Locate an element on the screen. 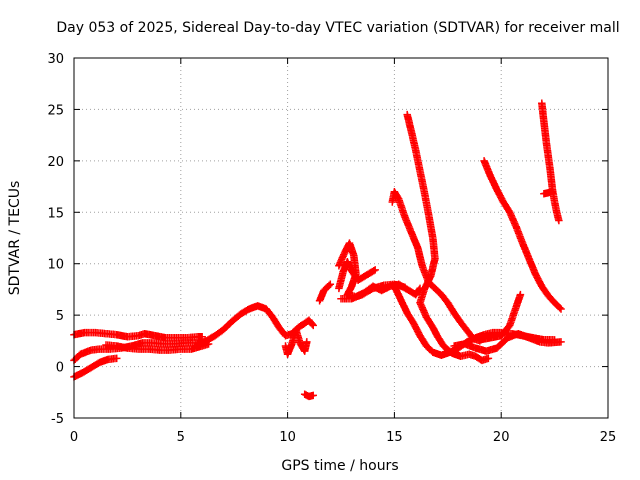 The image size is (640, 480). y-tick-label: 0 is located at coordinates (60, 368).